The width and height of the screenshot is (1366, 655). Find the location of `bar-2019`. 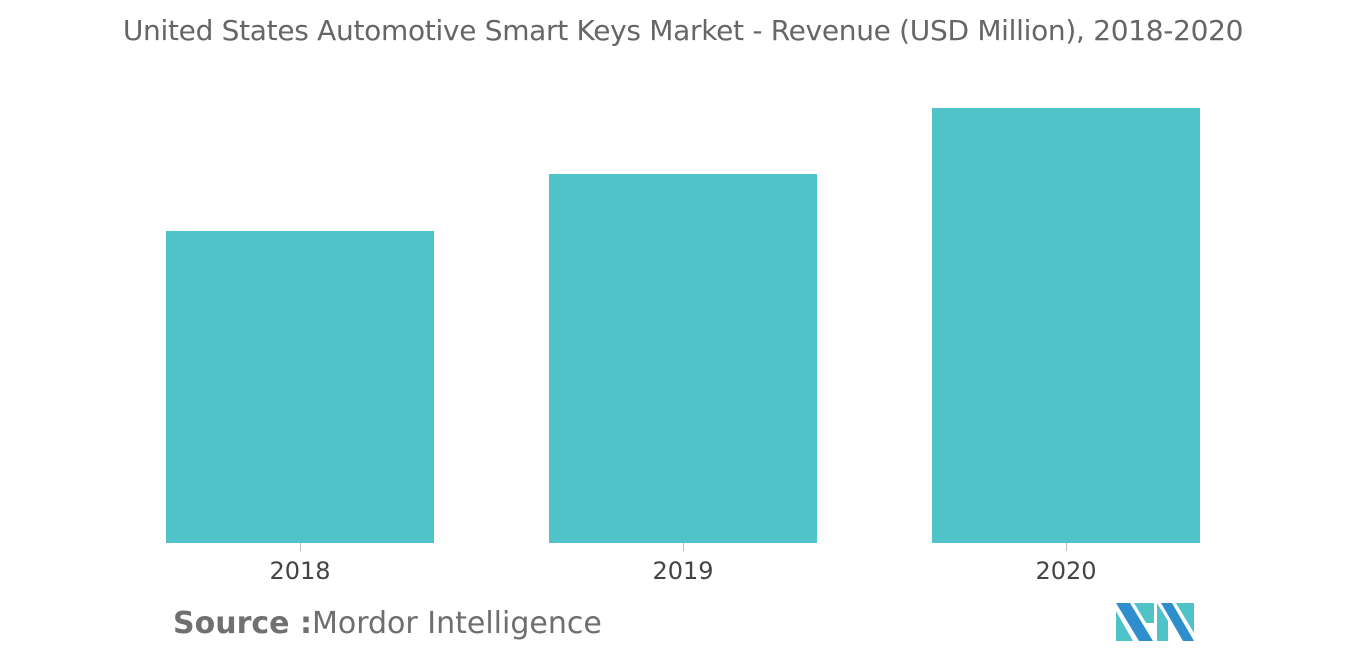

bar-2019 is located at coordinates (683, 358).